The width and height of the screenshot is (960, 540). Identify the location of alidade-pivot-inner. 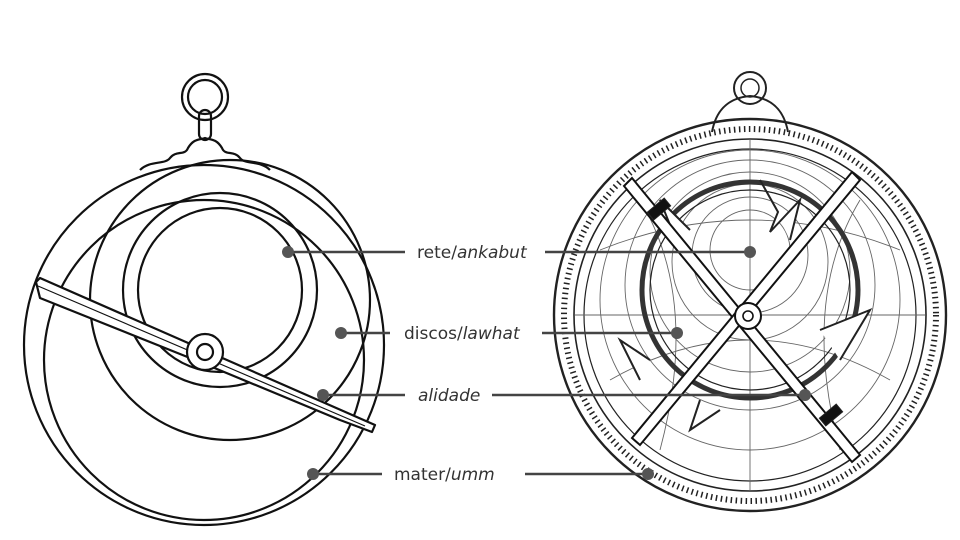
(205, 352).